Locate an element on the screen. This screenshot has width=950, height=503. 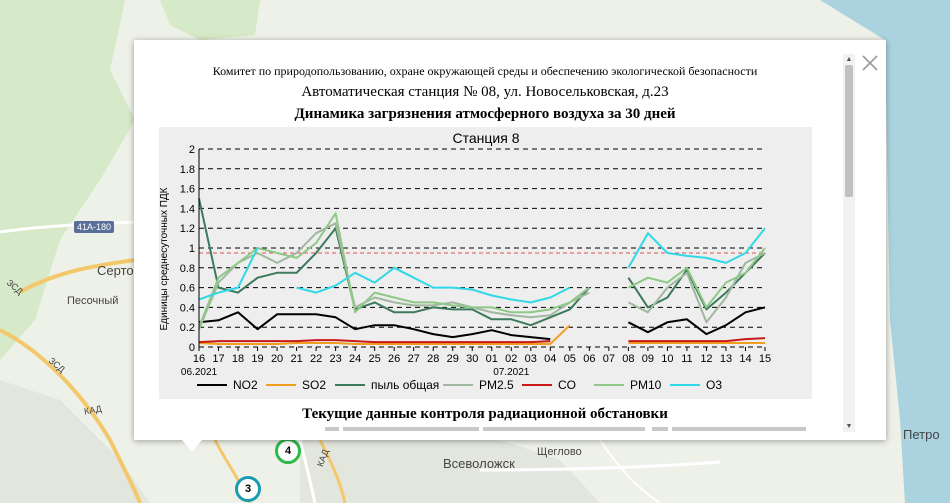
chart-y-axis-label: Единицы среднесуточных ПДК is located at coordinates (164, 258).